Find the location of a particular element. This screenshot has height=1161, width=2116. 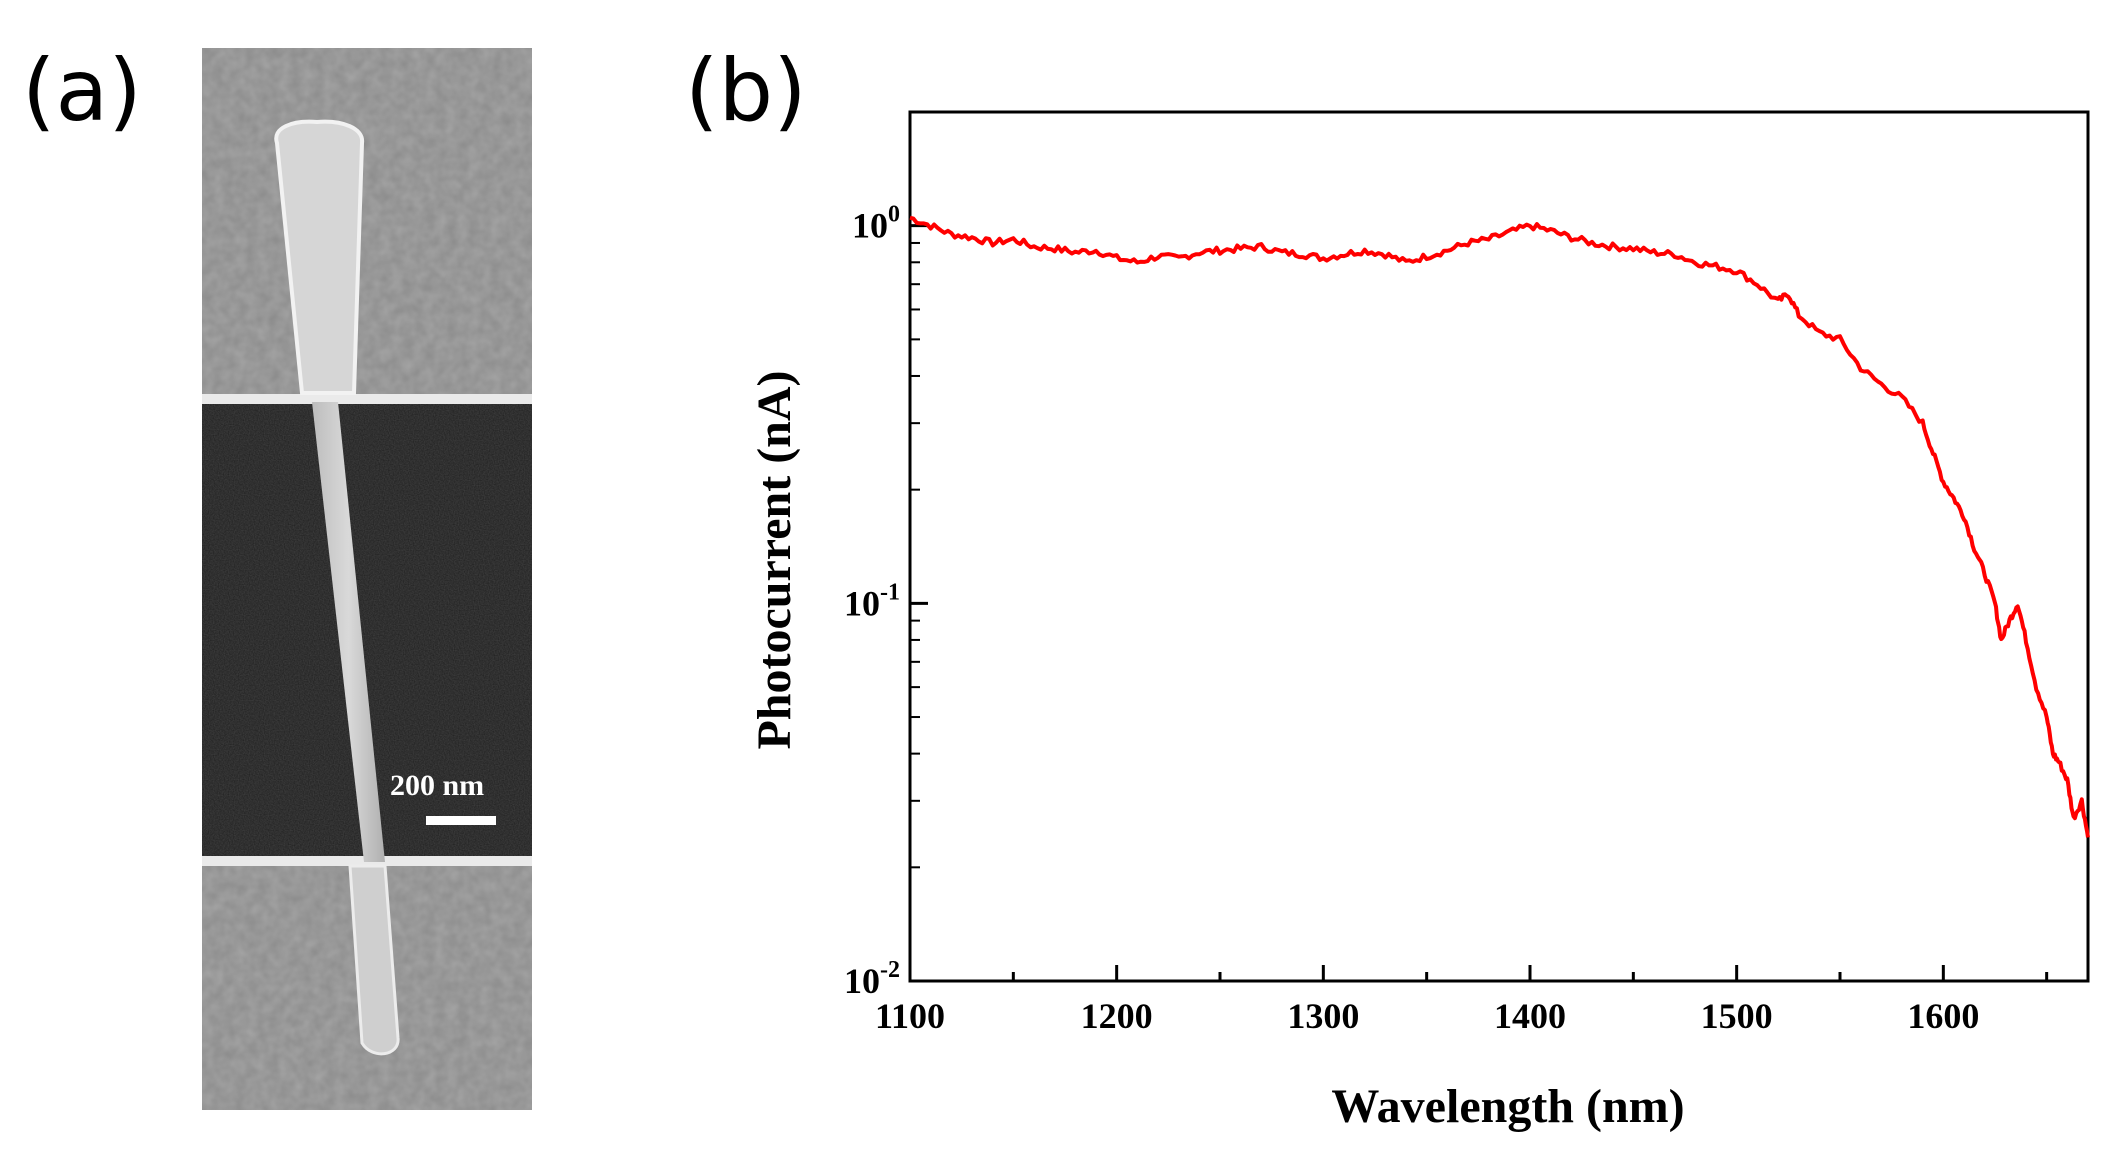

scale-bar is located at coordinates (461, 820).